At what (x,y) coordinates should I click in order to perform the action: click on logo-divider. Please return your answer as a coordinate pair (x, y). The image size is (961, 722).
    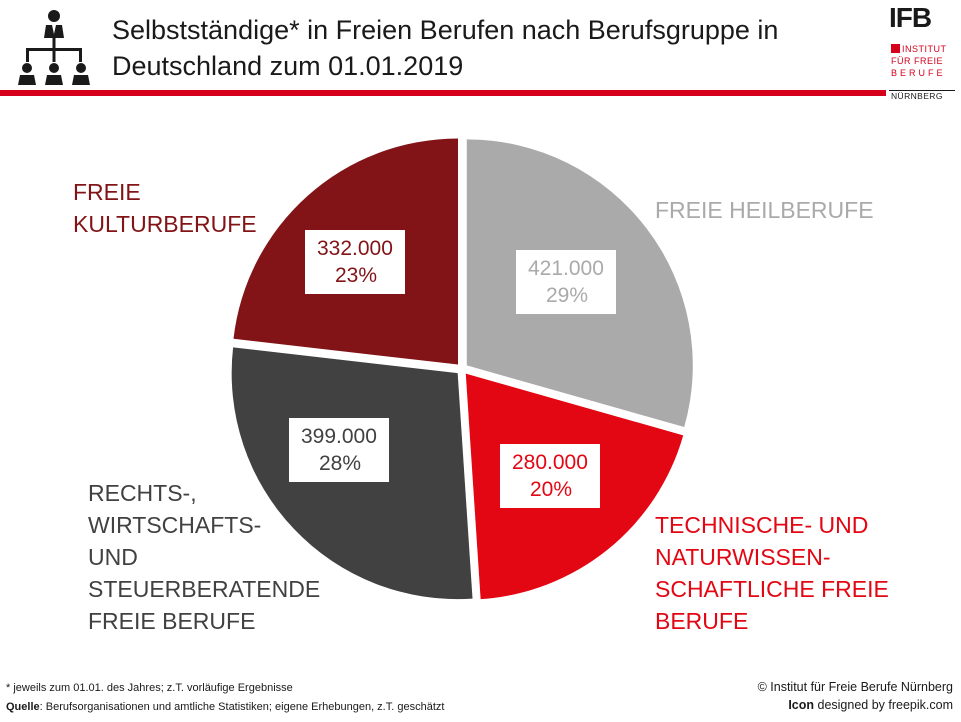
    Looking at the image, I should click on (922, 90).